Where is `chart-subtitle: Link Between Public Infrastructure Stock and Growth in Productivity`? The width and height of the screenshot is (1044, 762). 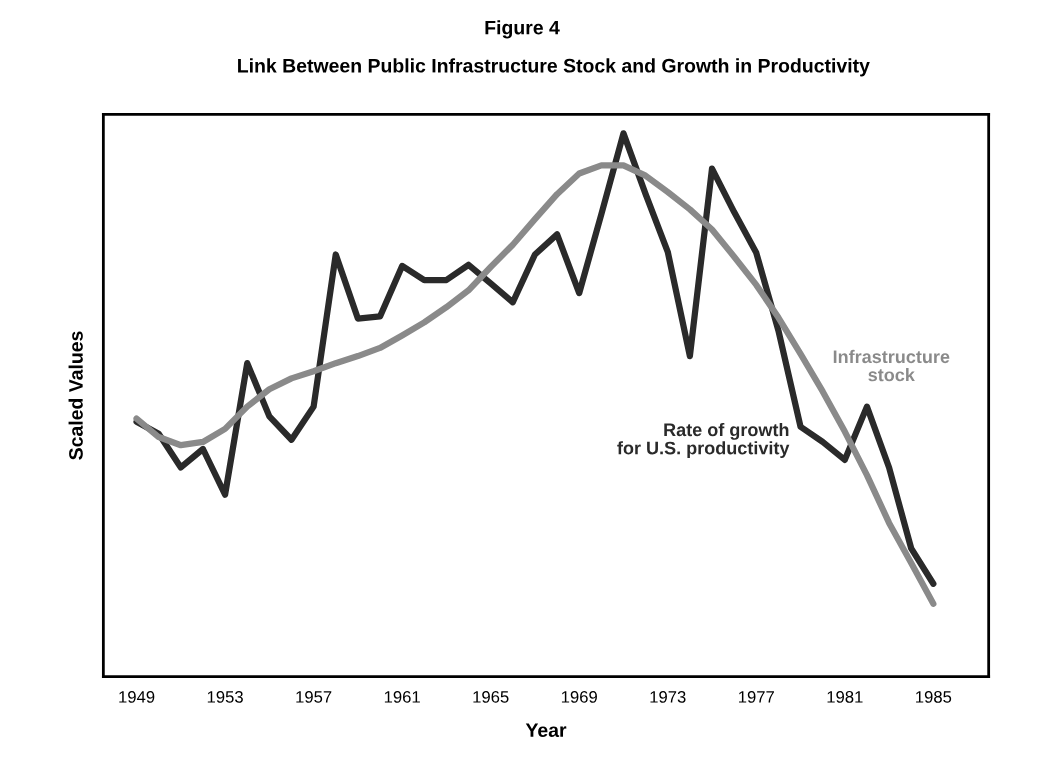 chart-subtitle: Link Between Public Infrastructure Stock and Growth in Productivity is located at coordinates (554, 67).